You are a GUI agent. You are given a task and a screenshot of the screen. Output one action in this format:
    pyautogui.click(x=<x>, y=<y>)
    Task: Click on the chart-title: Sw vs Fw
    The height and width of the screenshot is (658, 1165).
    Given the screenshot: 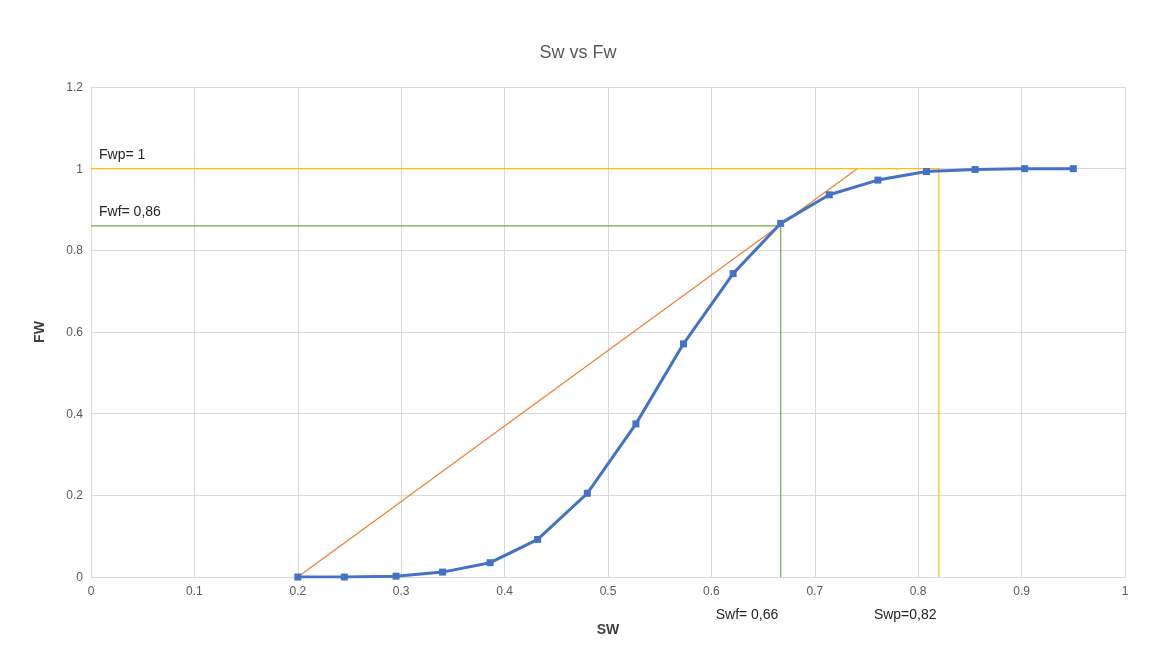 What is the action you would take?
    pyautogui.click(x=578, y=52)
    